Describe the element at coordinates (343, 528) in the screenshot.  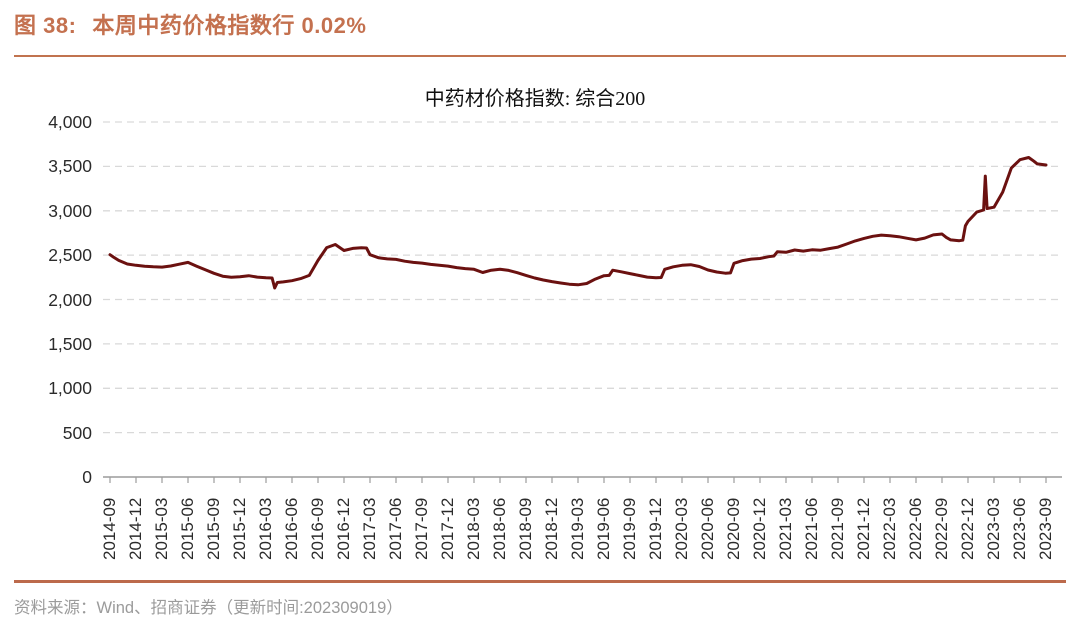
I see `x-axis-label: 2016-12` at that location.